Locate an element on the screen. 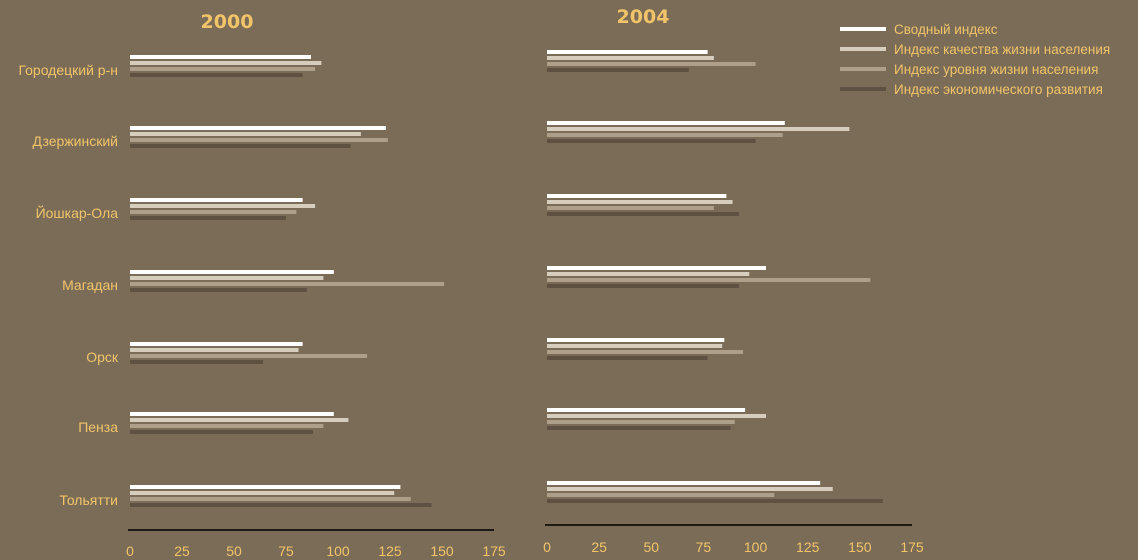 Image resolution: width=1138 pixels, height=560 pixels. category-label: Тольятти is located at coordinates (88, 500).